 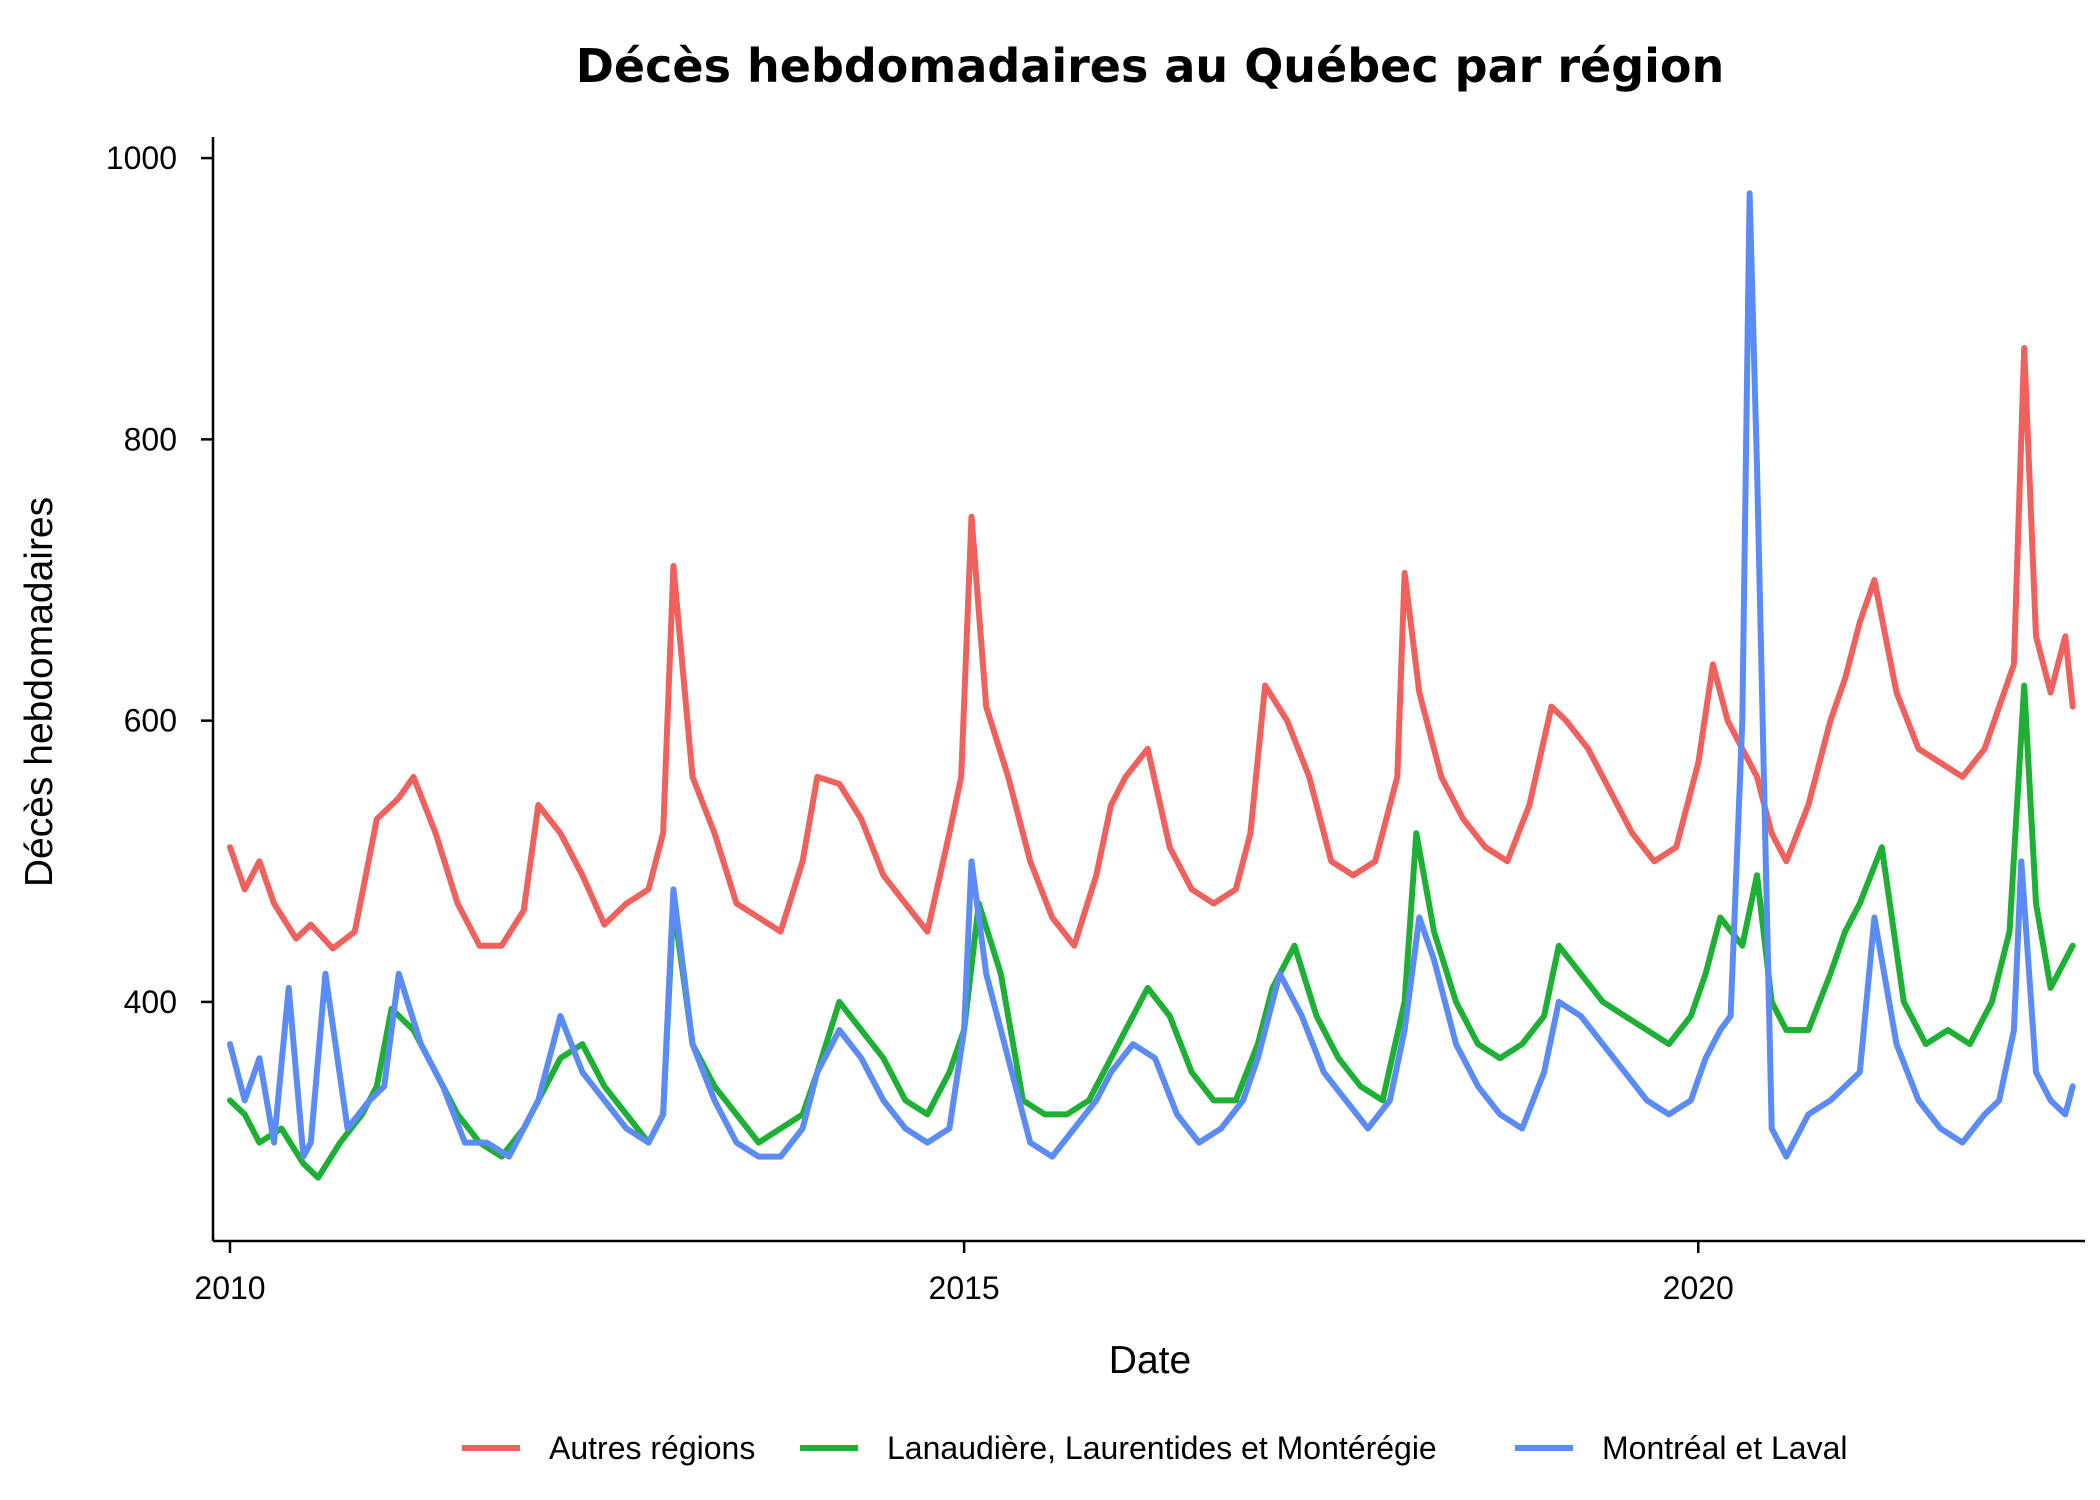 I want to click on x-ticks: 2010 2015 2020, so click(x=964, y=1273).